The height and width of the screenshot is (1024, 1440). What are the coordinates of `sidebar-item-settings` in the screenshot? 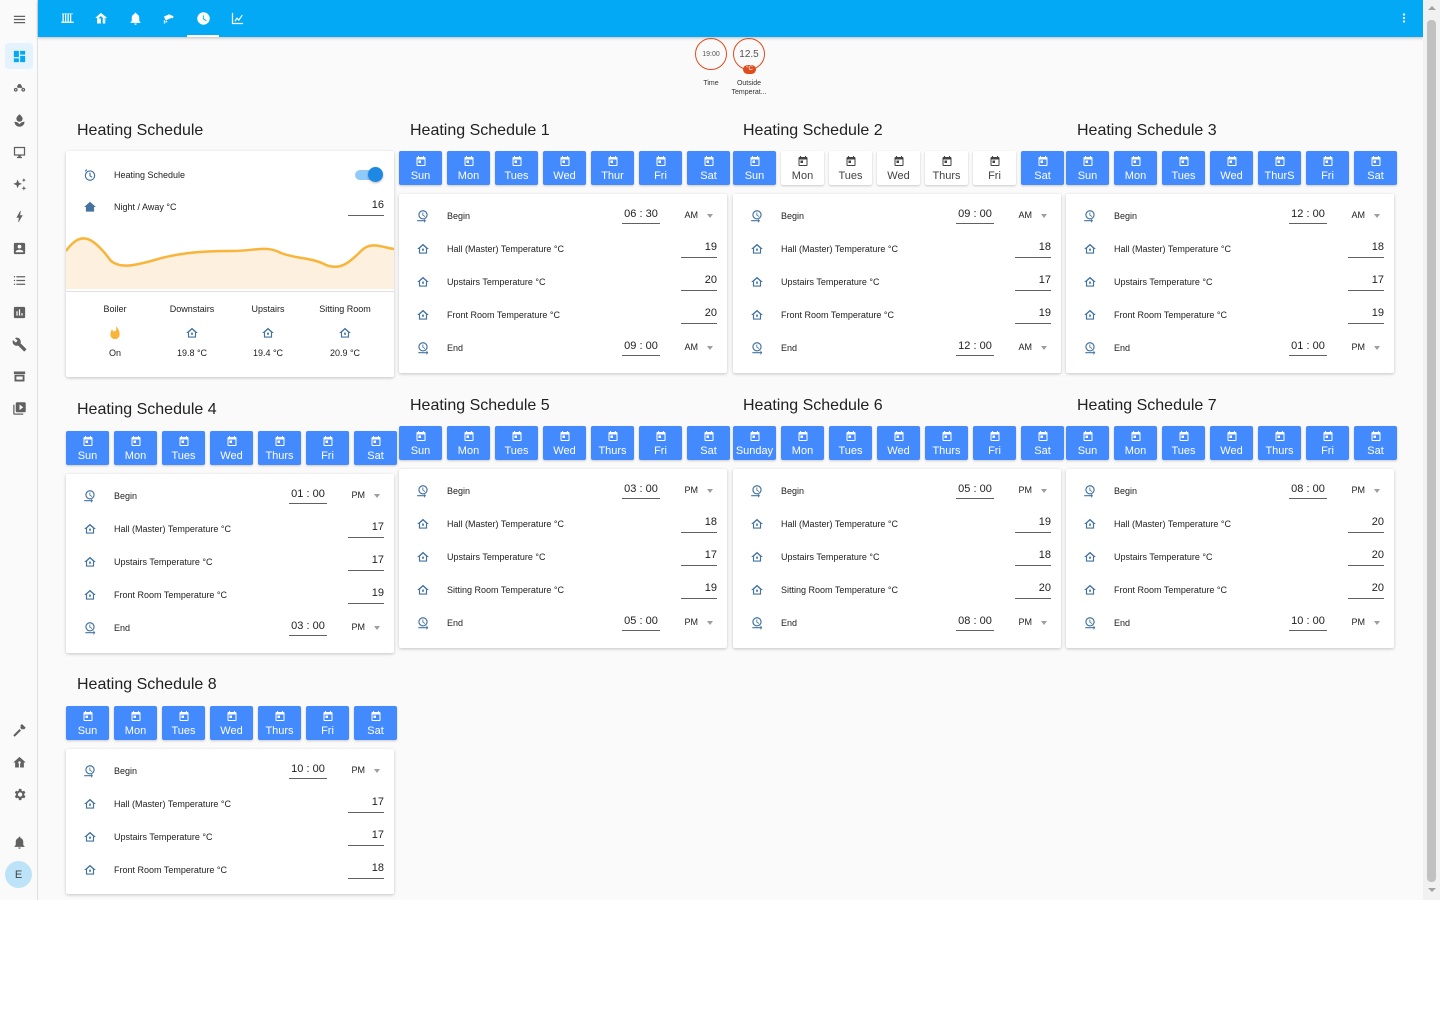 It's located at (19, 794).